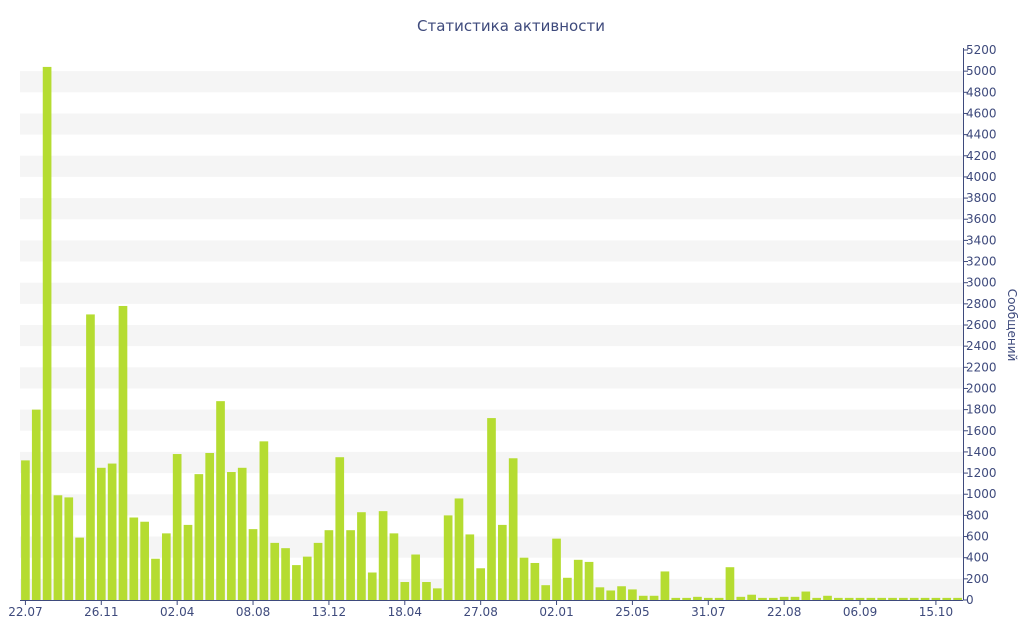 This screenshot has height=640, width=1024. What do you see at coordinates (981, 346) in the screenshot?
I see `y-tick-label: 2400` at bounding box center [981, 346].